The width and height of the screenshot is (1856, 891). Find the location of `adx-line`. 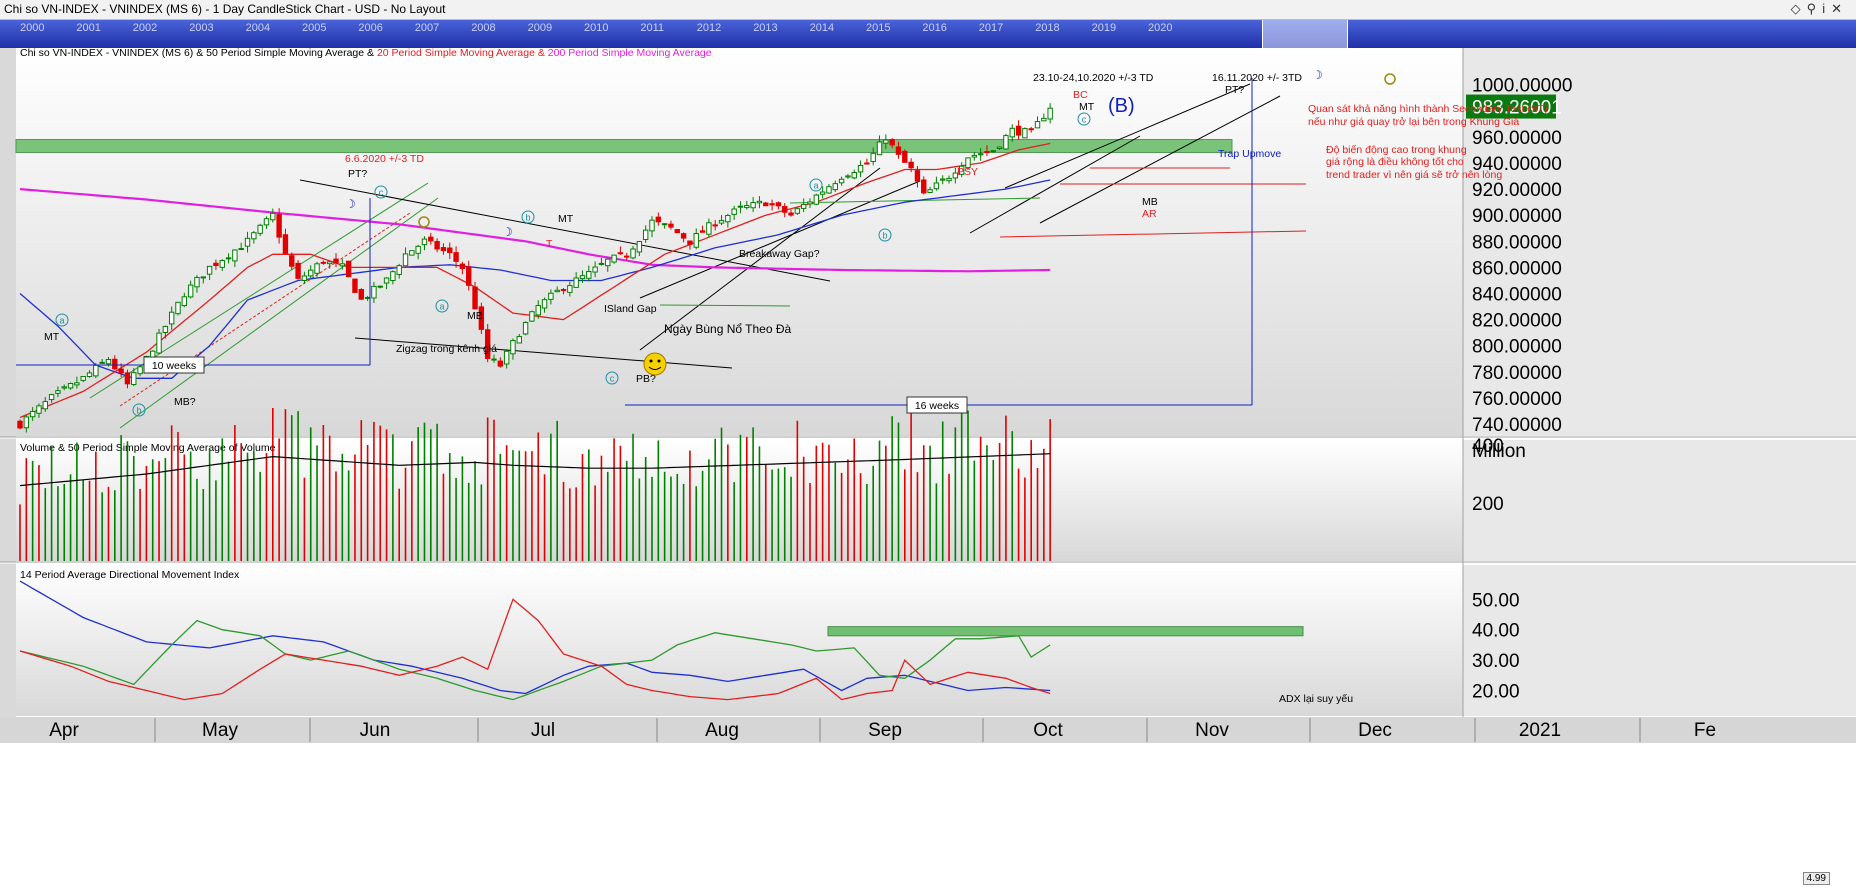

adx-line is located at coordinates (535, 637).